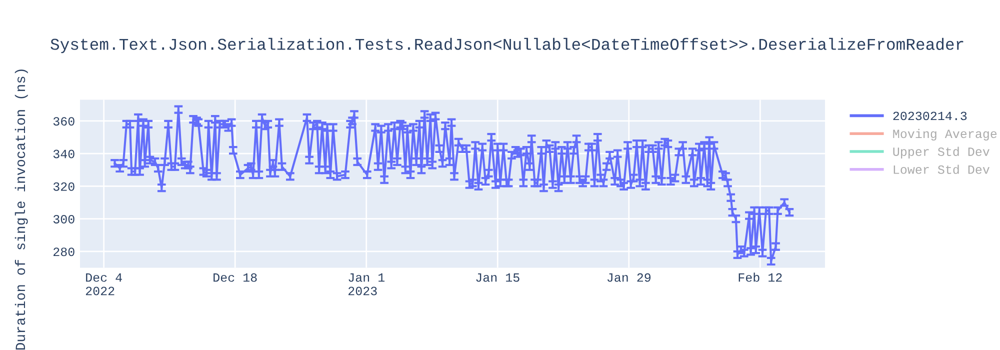 This screenshot has height=350, width=1000. I want to click on x-tick-label: Dec 18, so click(235, 277).